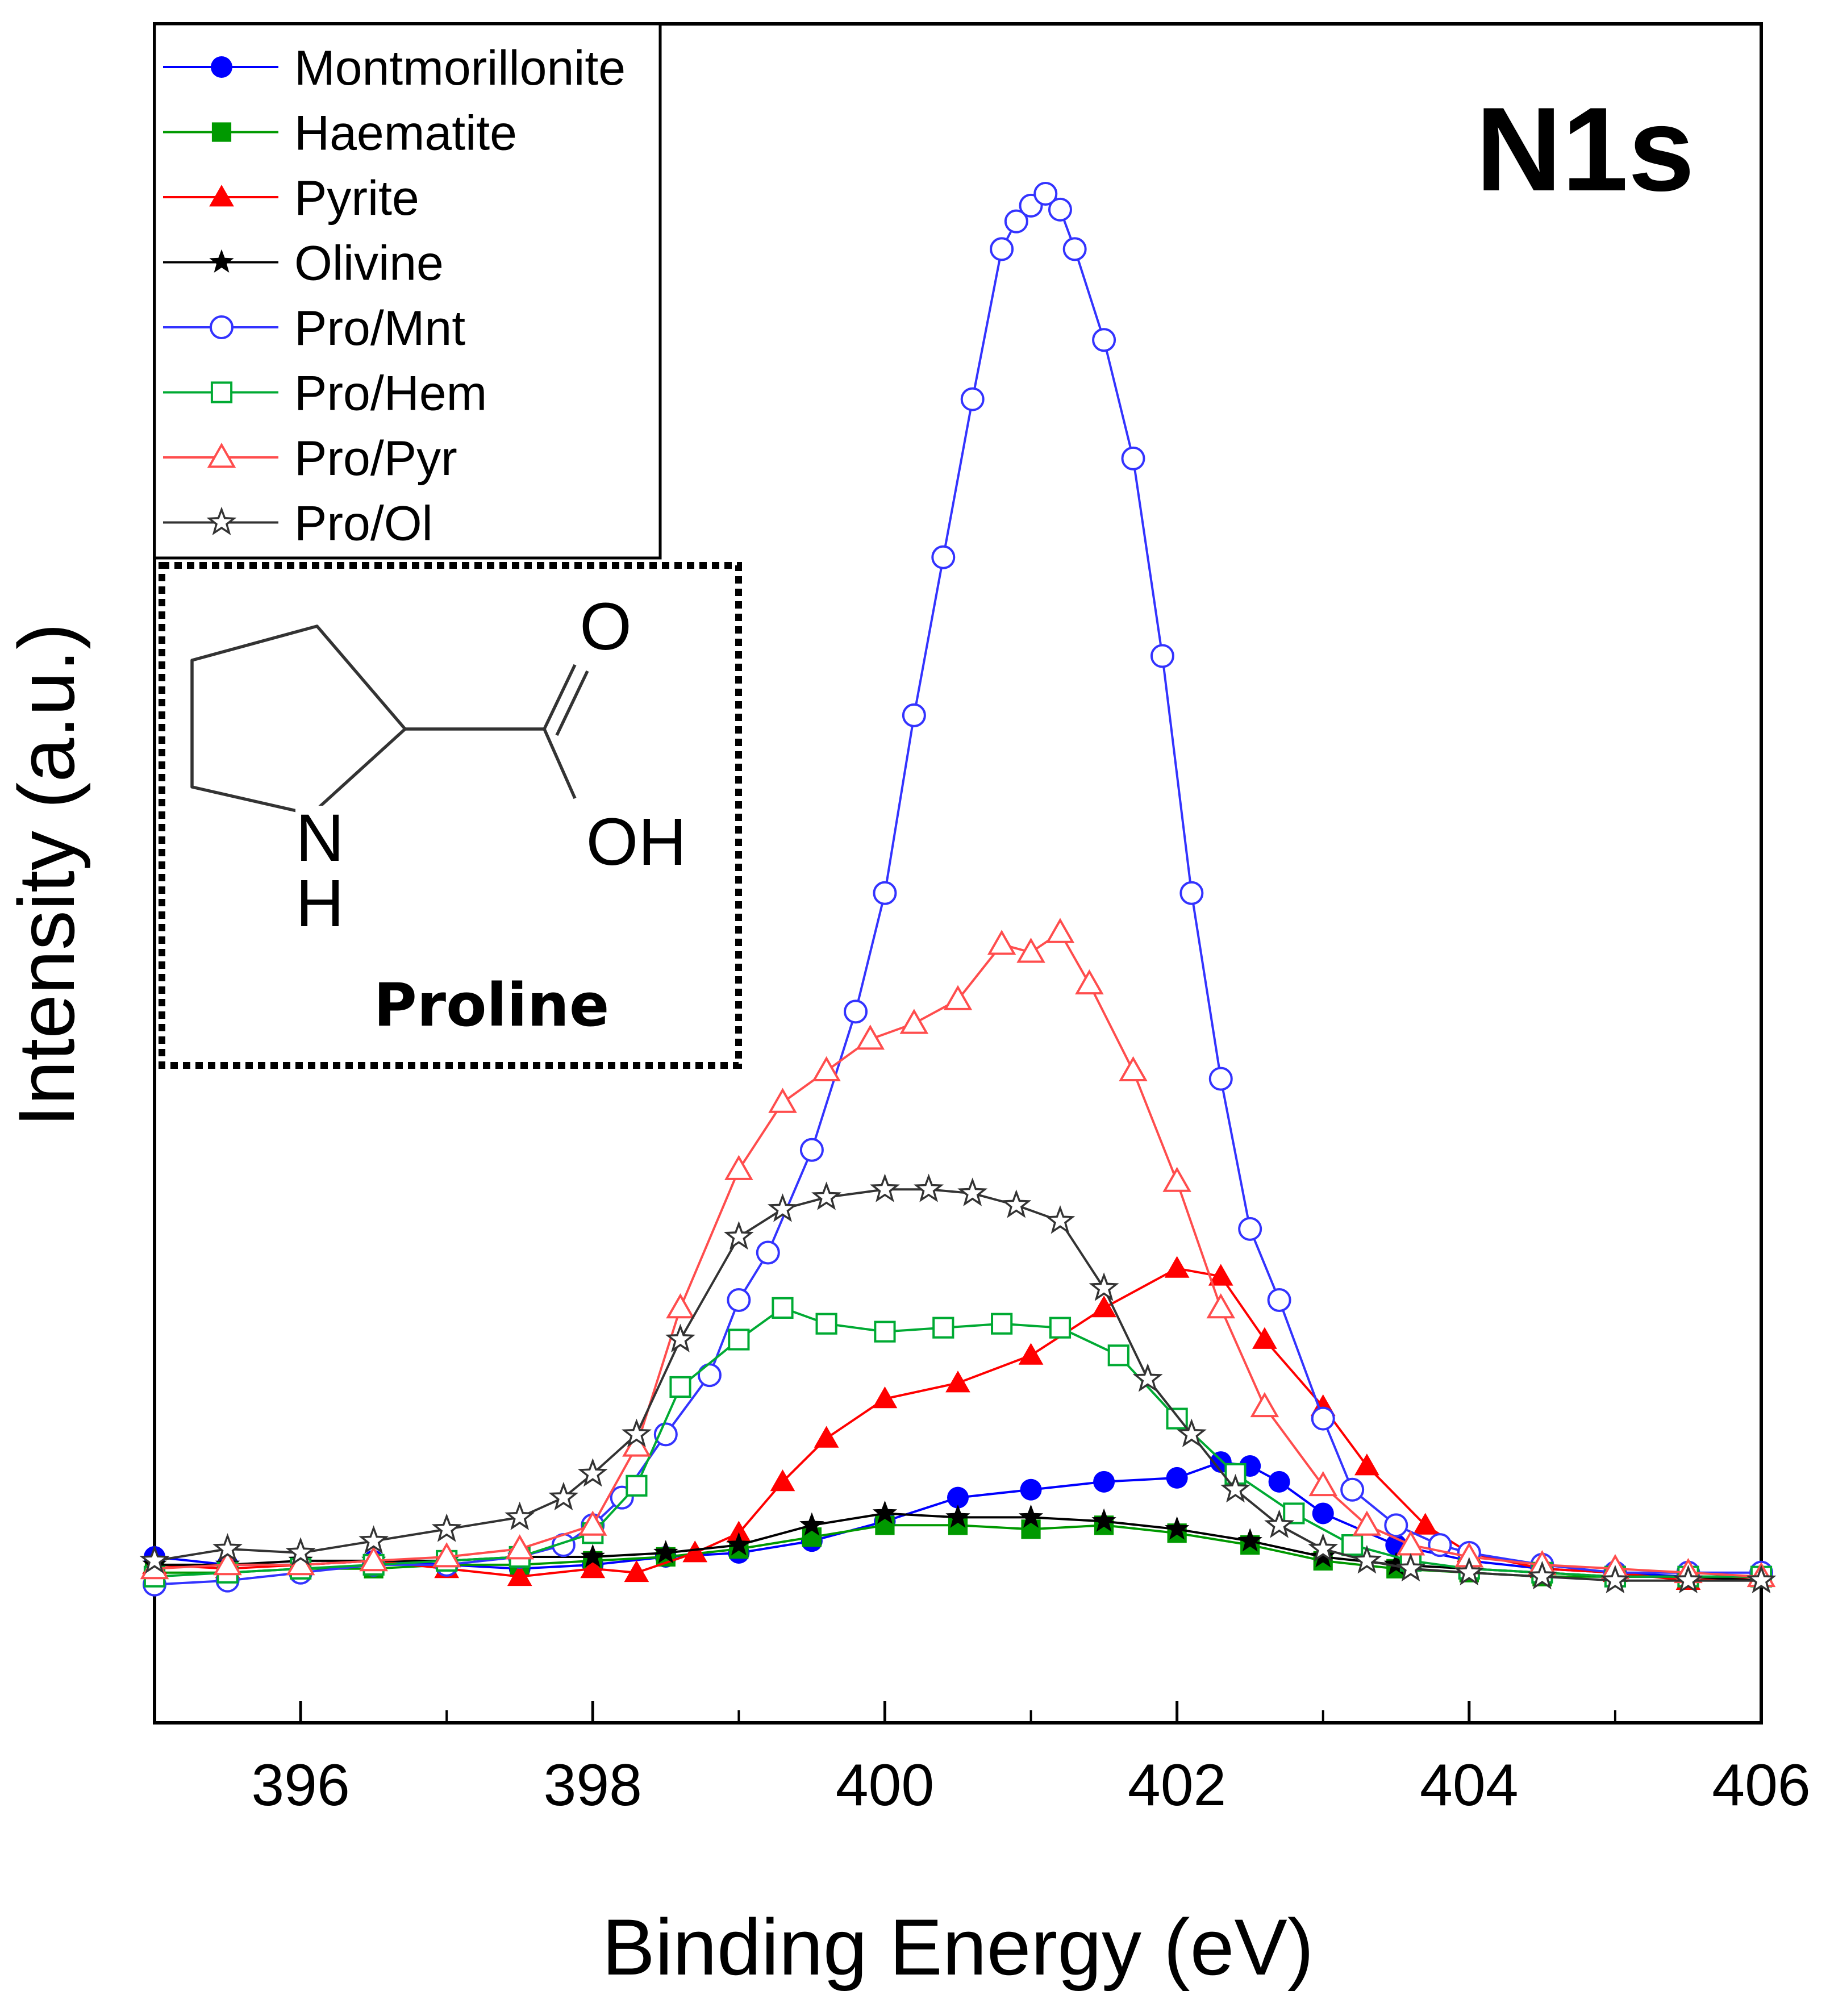 This screenshot has width=1830, height=2016. What do you see at coordinates (314, 328) in the screenshot?
I see `legend-item-pro-mnt: Pro/Mnt` at bounding box center [314, 328].